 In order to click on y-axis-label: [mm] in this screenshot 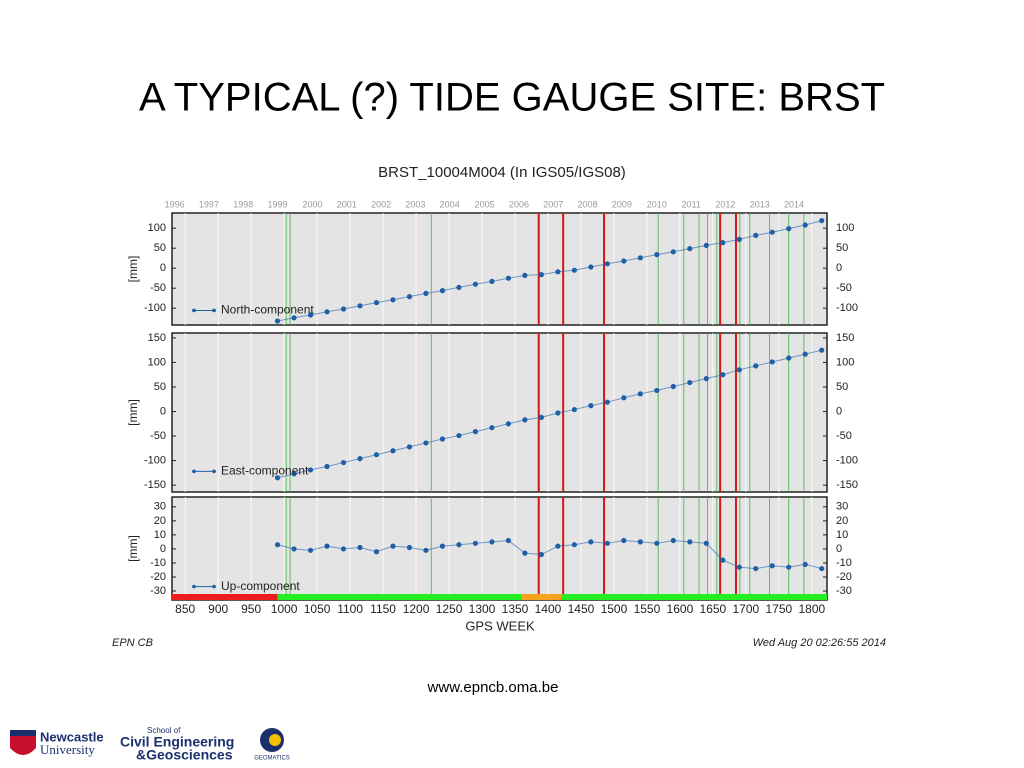, I will do `click(133, 269)`.